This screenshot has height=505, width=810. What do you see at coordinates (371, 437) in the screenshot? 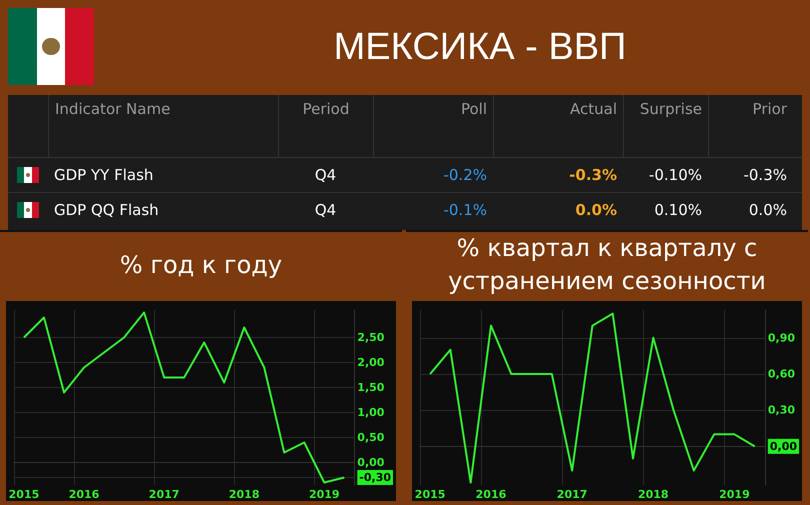
I see `y-tick-label: 0,50` at bounding box center [371, 437].